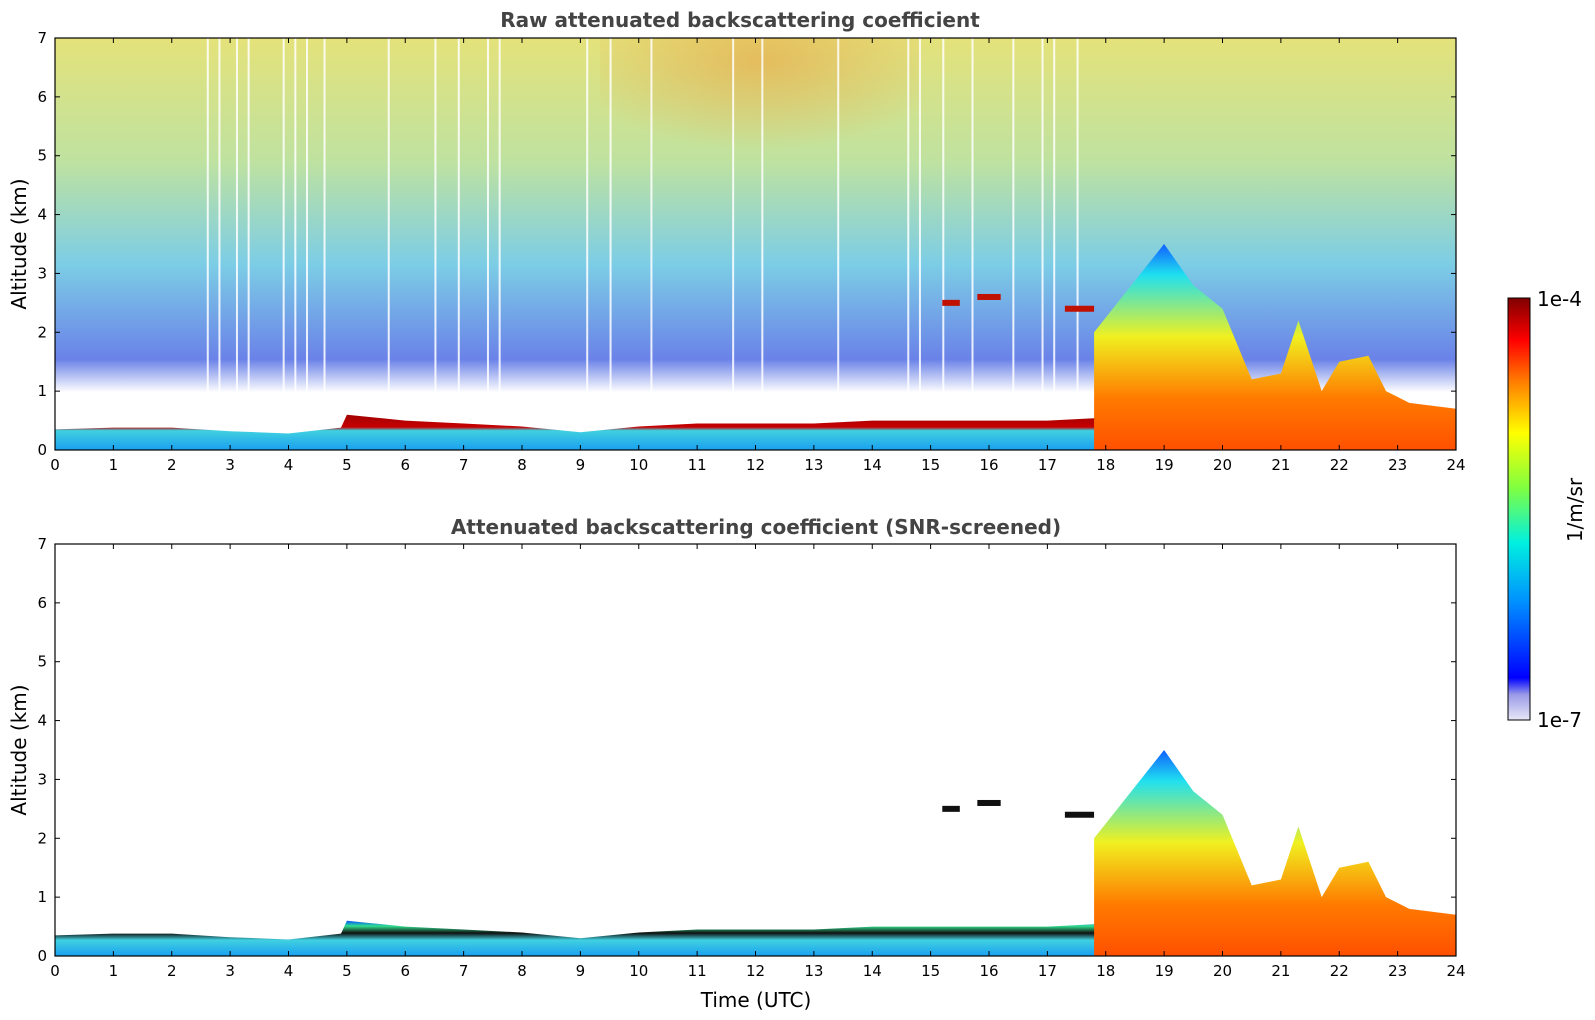 This screenshot has width=1595, height=1020. I want to click on colorbar-gradient, so click(1519, 509).